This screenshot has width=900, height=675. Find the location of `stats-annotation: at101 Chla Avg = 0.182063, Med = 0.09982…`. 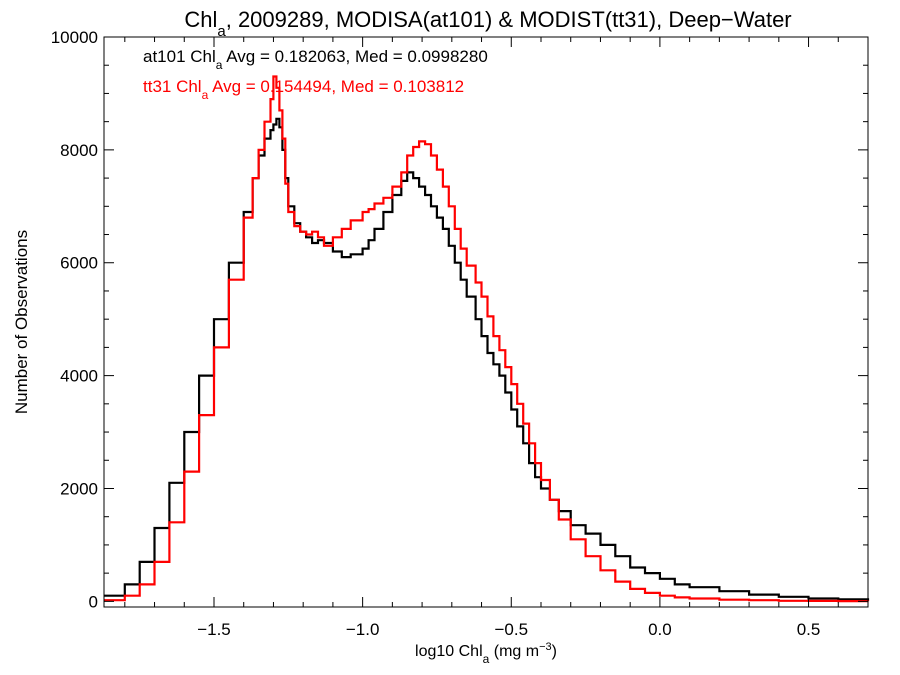

stats-annotation: at101 Chla Avg = 0.182063, Med = 0.09982… is located at coordinates (315, 59).